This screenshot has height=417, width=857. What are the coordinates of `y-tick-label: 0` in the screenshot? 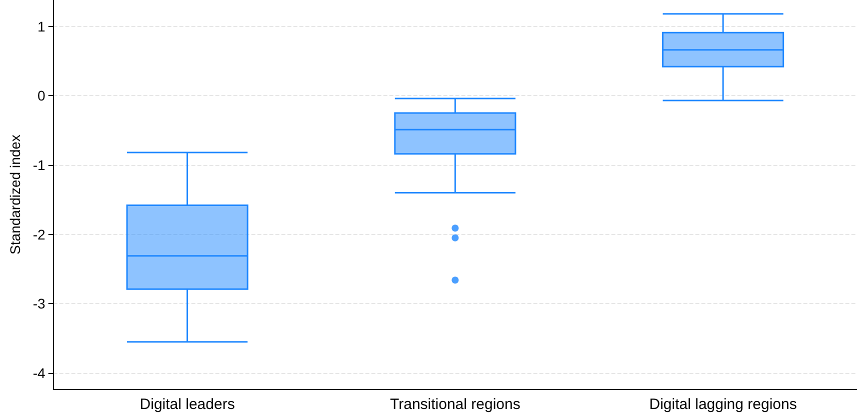 It's located at (42, 96).